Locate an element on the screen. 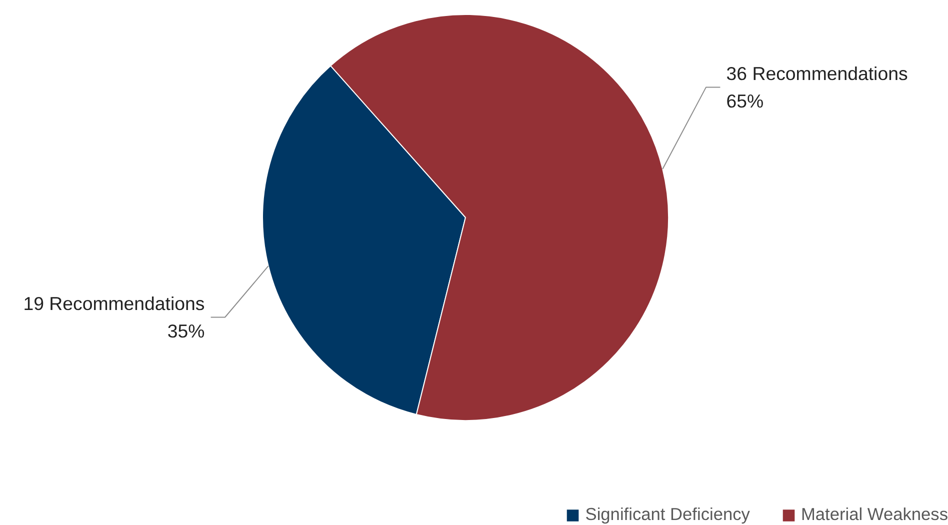 Image resolution: width=948 pixels, height=525 pixels. legend-label: Significant Deficiency is located at coordinates (667, 514).